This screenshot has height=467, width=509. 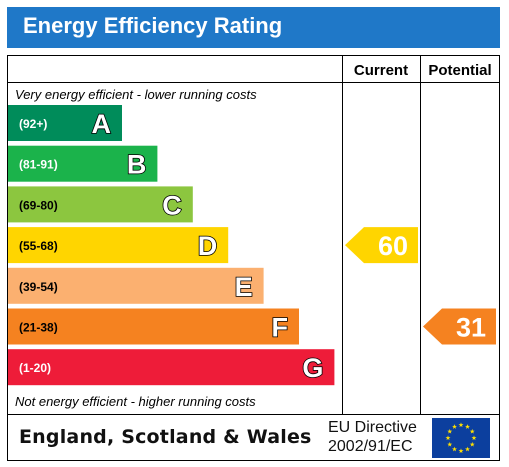 I want to click on current-rating-value: 60, so click(x=393, y=246).